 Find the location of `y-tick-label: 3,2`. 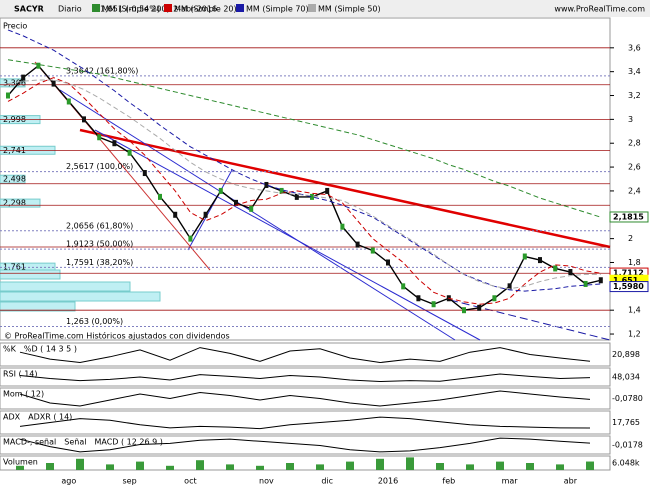

y-tick-label: 3,2 is located at coordinates (634, 95).